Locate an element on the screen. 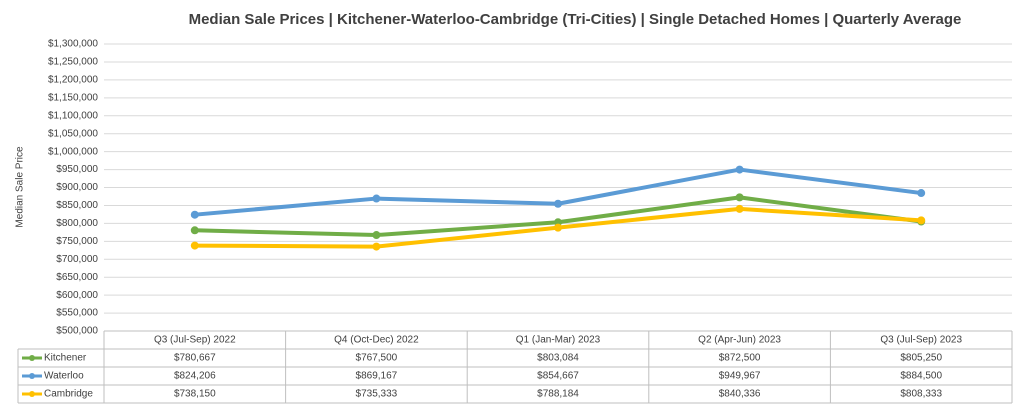 Image resolution: width=1024 pixels, height=410 pixels. table-cell: $805,250 is located at coordinates (921, 358).